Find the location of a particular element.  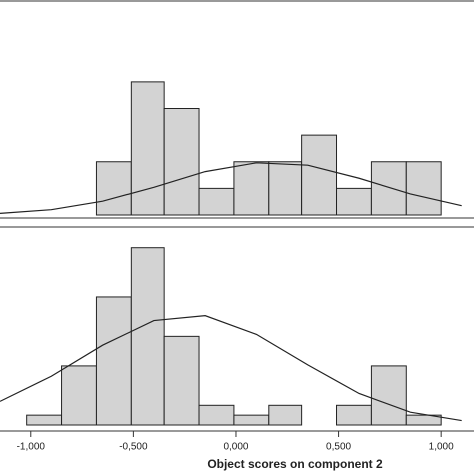

x-axis-label: Object scores on component 2 is located at coordinates (295, 464).